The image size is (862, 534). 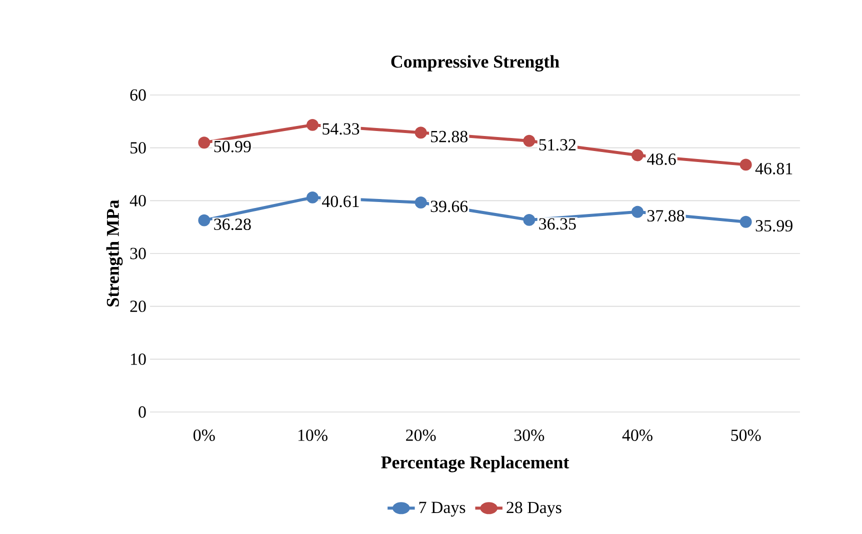 What do you see at coordinates (449, 206) in the screenshot?
I see `data-label: 39.66` at bounding box center [449, 206].